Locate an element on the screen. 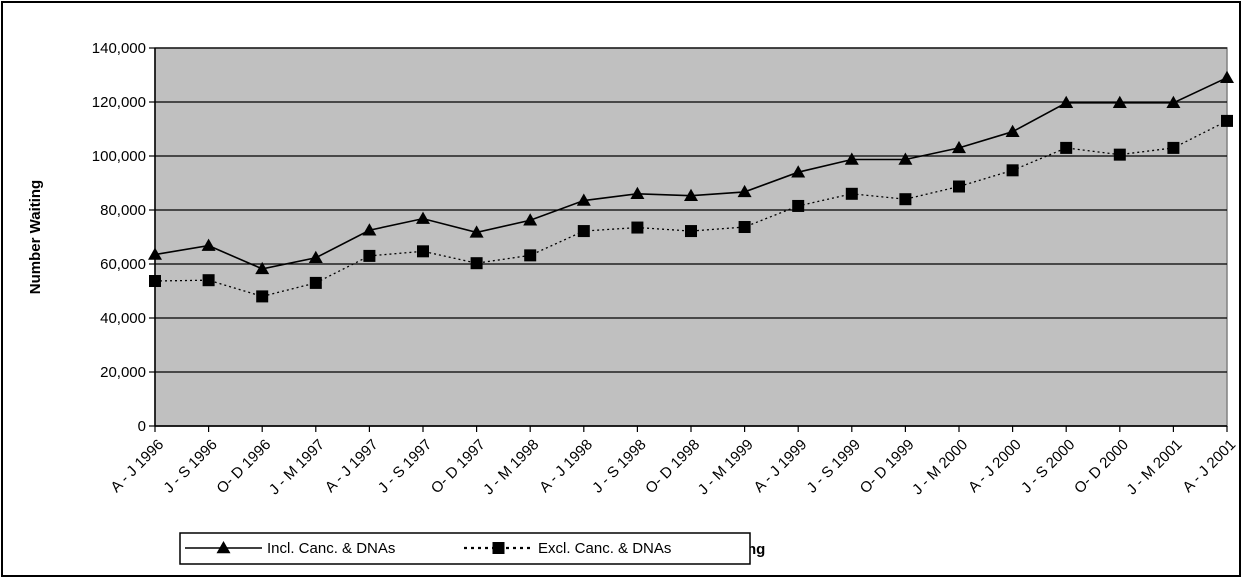 This screenshot has width=1242, height=578. x-axis-title: ng is located at coordinates (756, 549).